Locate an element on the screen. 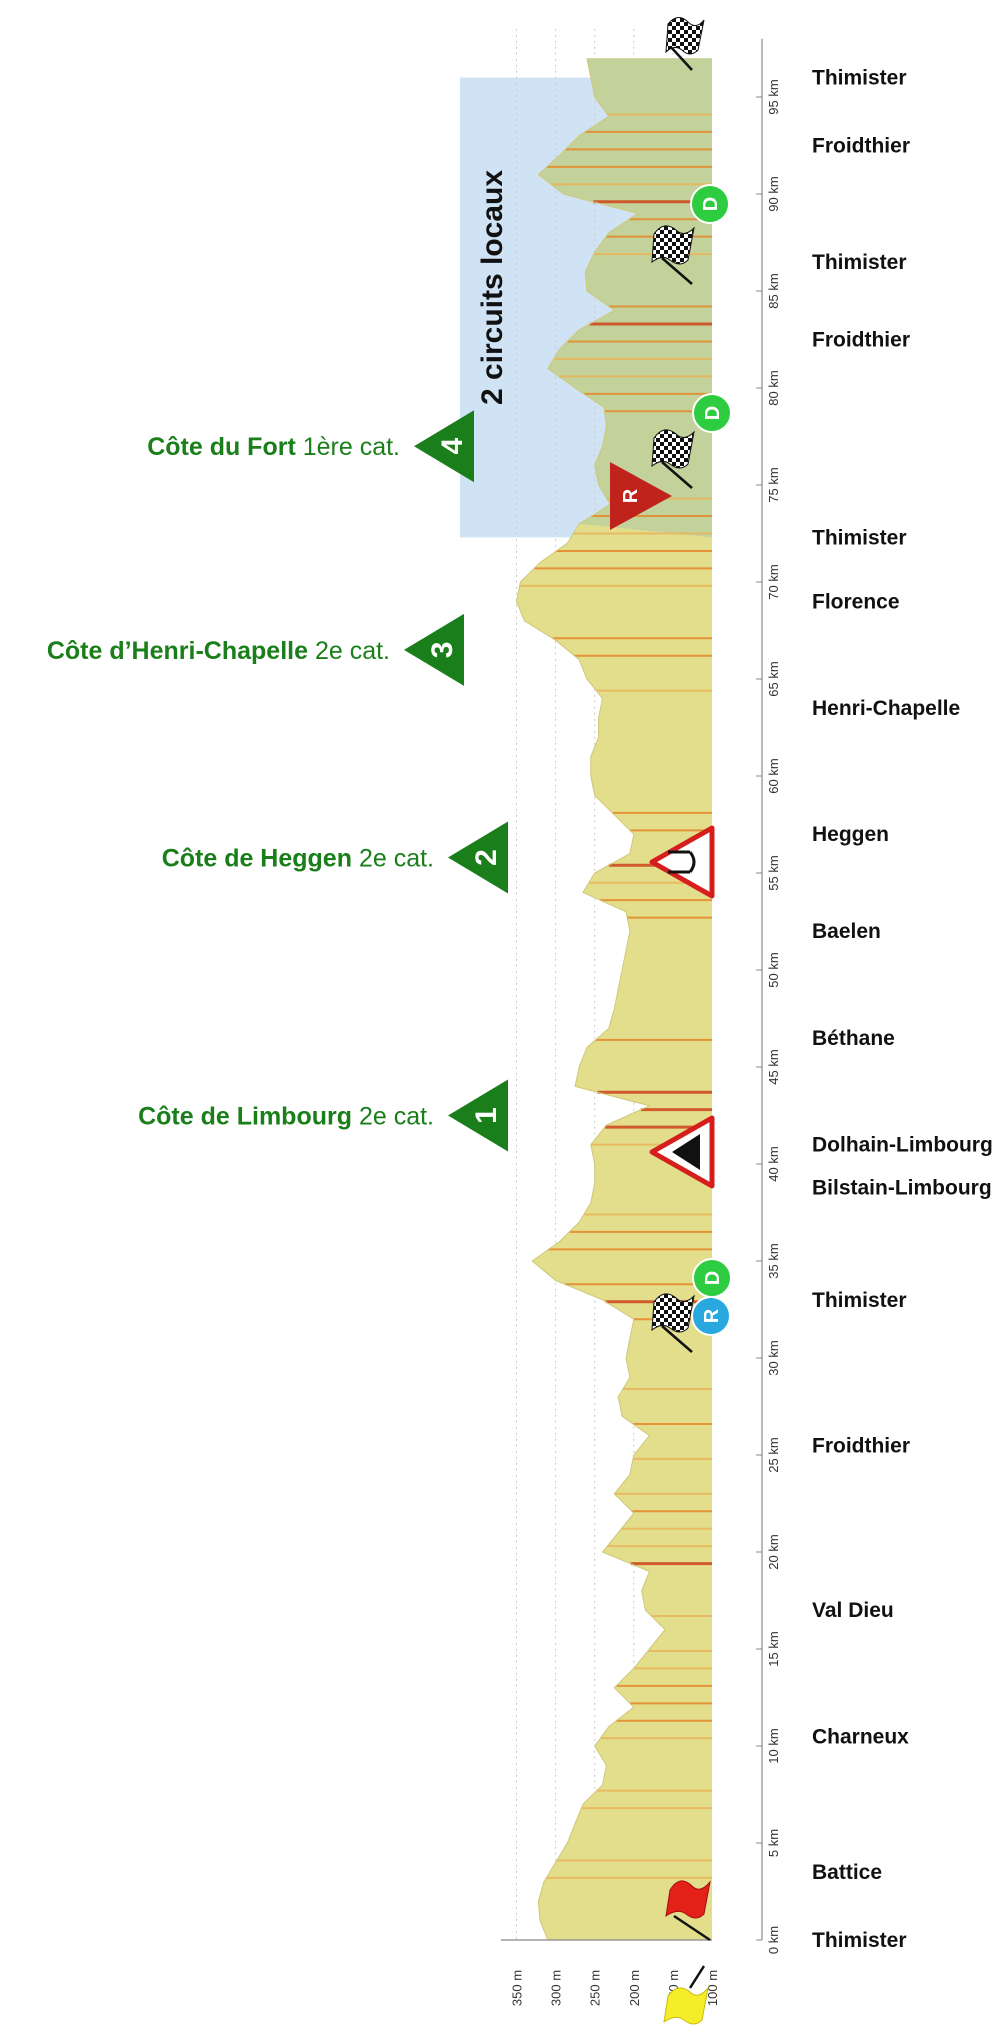 Image resolution: width=992 pixels, height=2038 pixels. climb-category: 1ère cat. is located at coordinates (351, 447).